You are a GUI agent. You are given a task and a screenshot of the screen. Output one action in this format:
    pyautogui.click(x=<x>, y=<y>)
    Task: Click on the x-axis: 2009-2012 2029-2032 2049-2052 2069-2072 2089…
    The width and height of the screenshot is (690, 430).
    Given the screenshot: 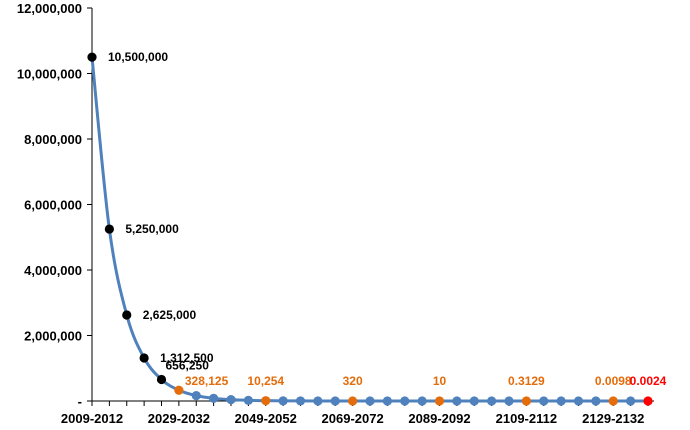 What is the action you would take?
    pyautogui.click(x=357, y=413)
    